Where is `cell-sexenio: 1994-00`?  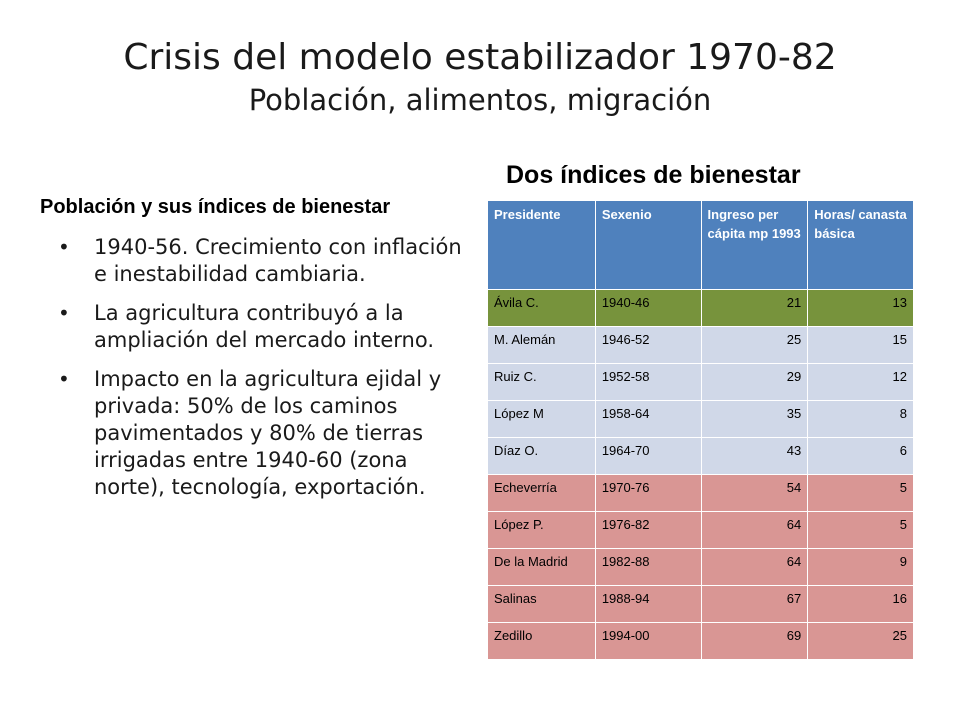 cell-sexenio: 1994-00 is located at coordinates (648, 641).